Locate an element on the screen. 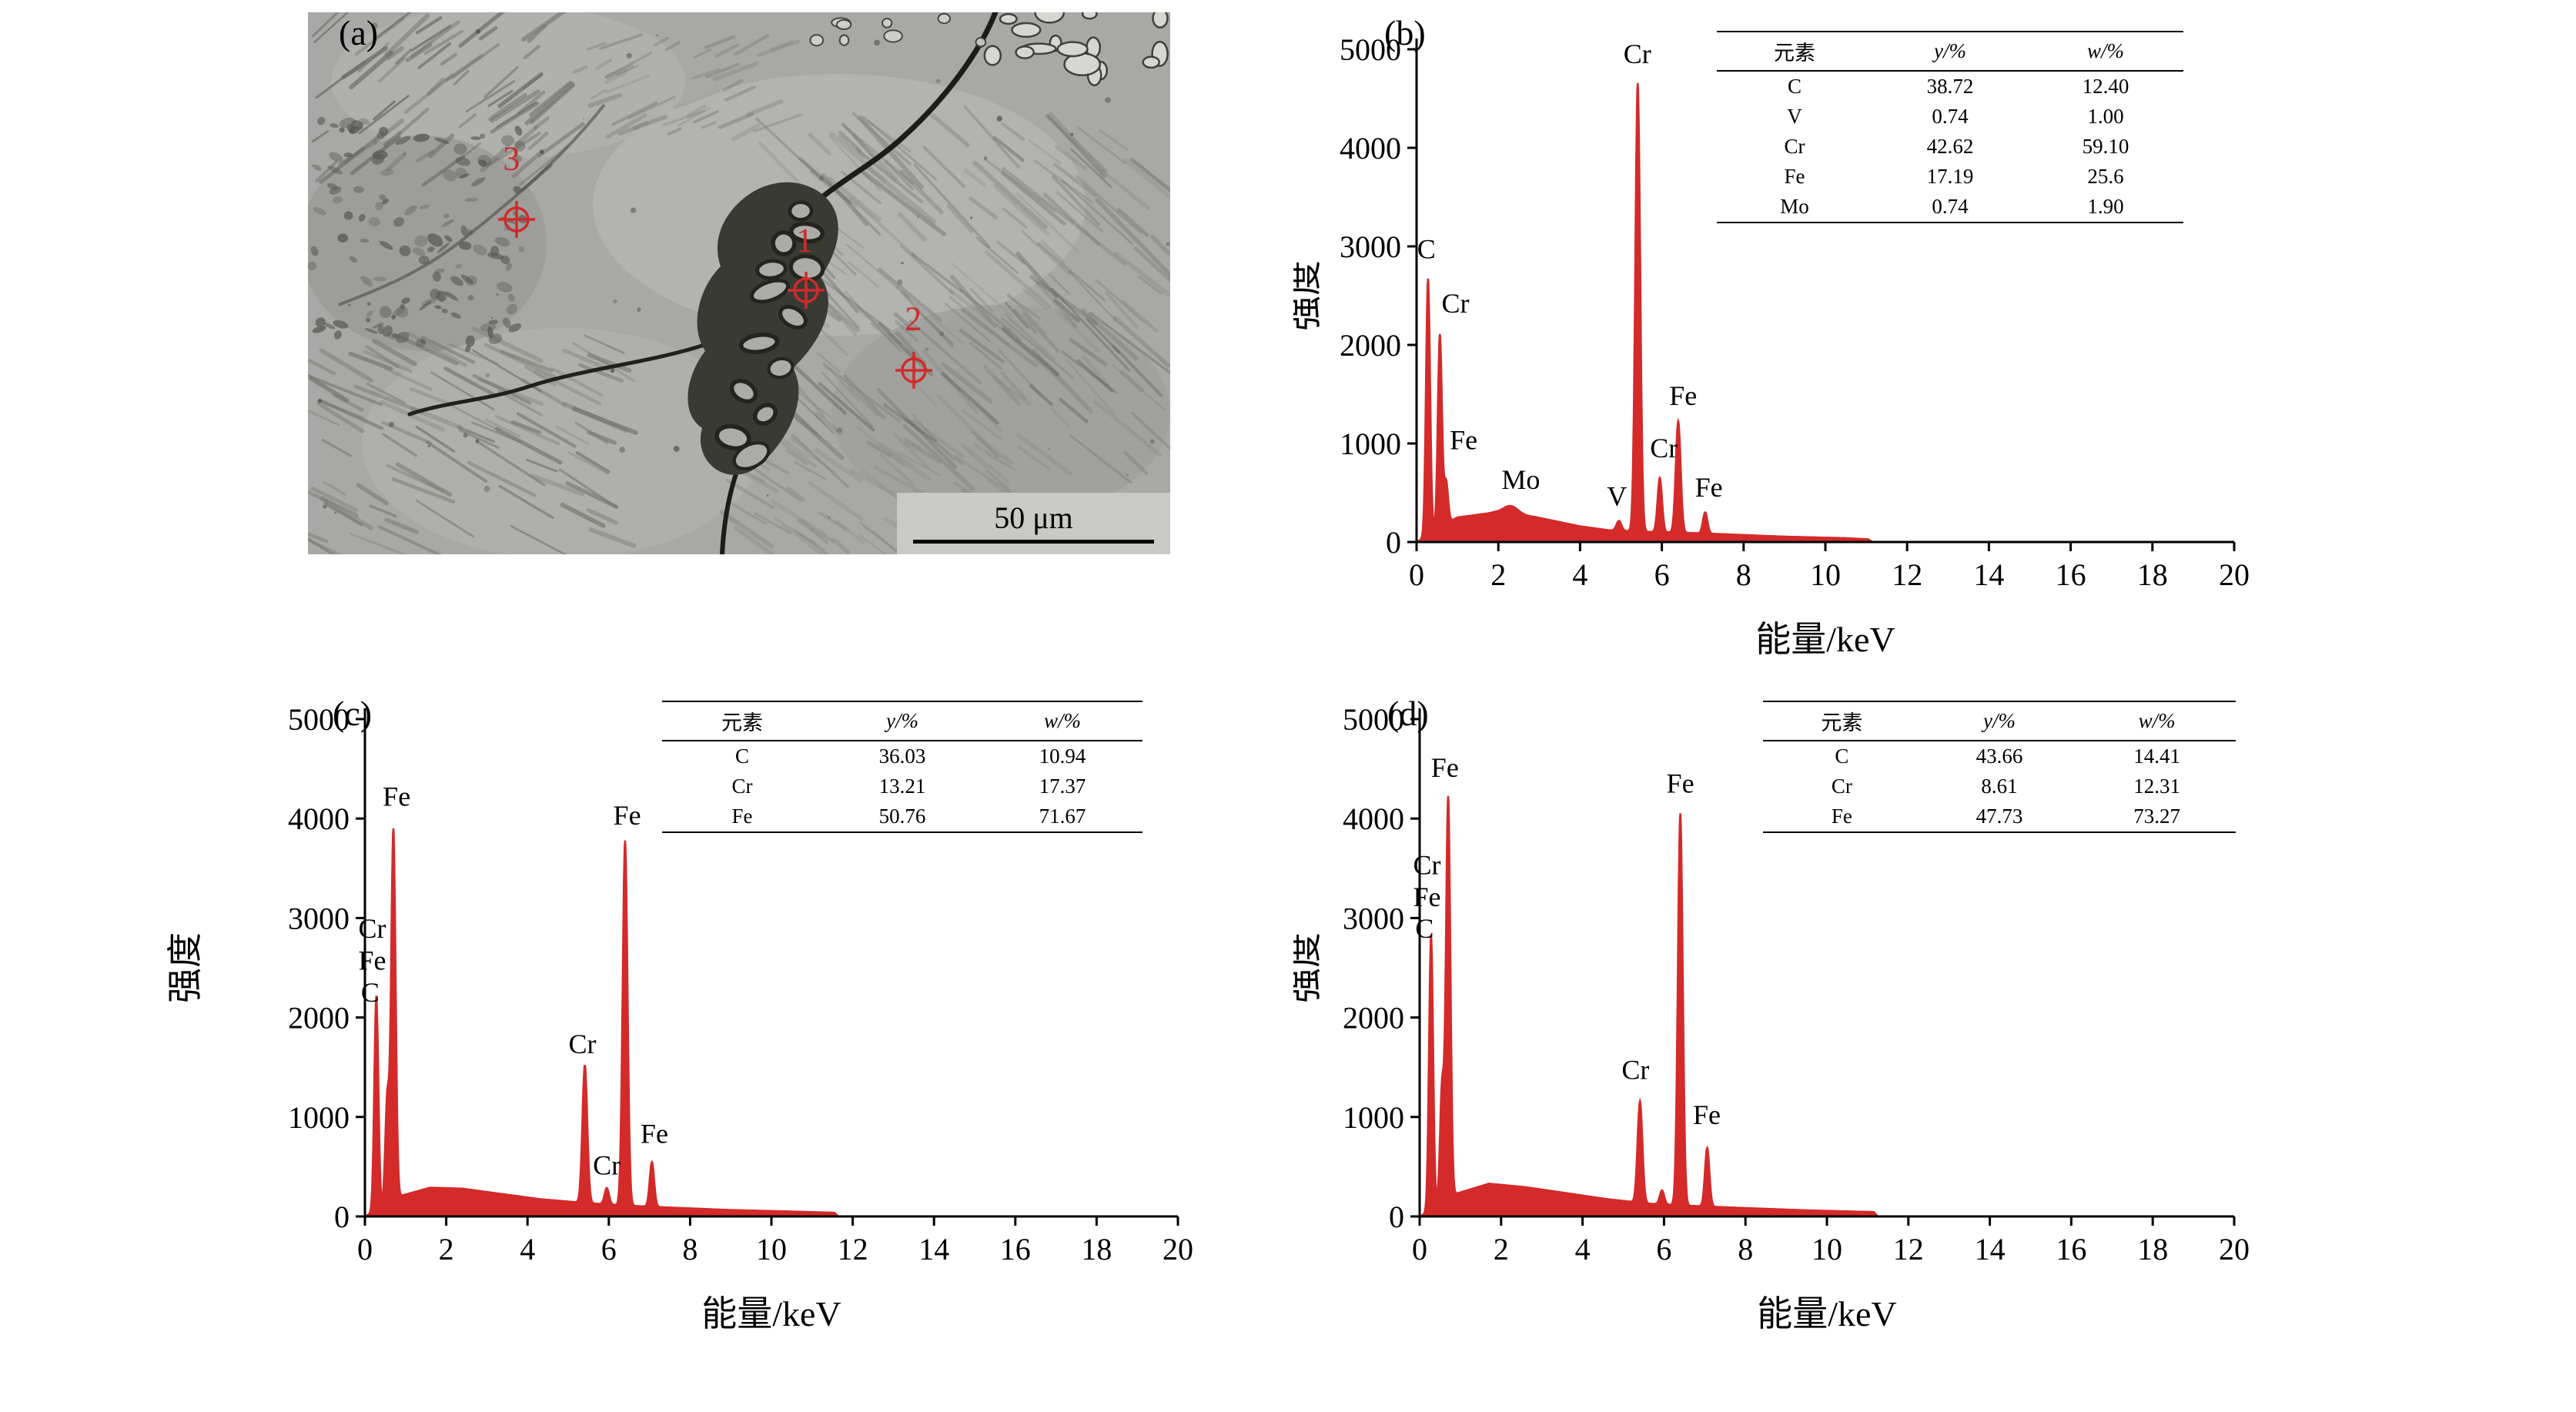 This screenshot has width=2576, height=1412. x-tick-label: 8 is located at coordinates (690, 1249).